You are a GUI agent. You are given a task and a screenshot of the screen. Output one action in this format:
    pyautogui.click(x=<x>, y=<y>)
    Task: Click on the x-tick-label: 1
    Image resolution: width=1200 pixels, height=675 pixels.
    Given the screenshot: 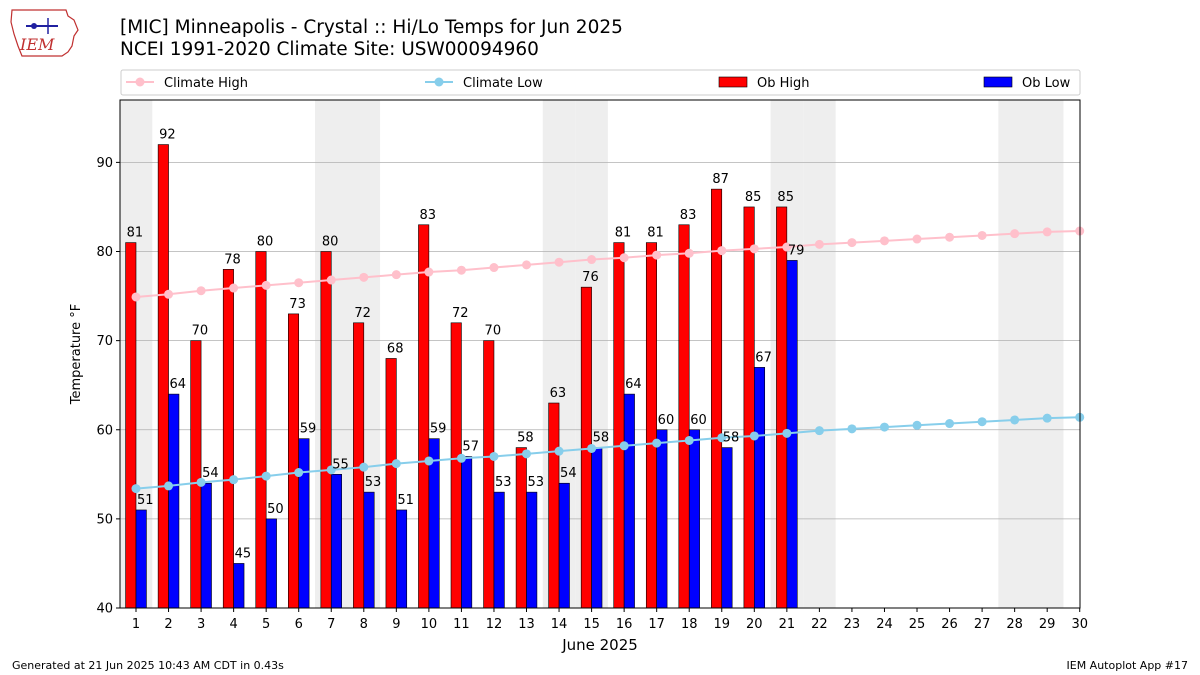 What is the action you would take?
    pyautogui.click(x=136, y=624)
    